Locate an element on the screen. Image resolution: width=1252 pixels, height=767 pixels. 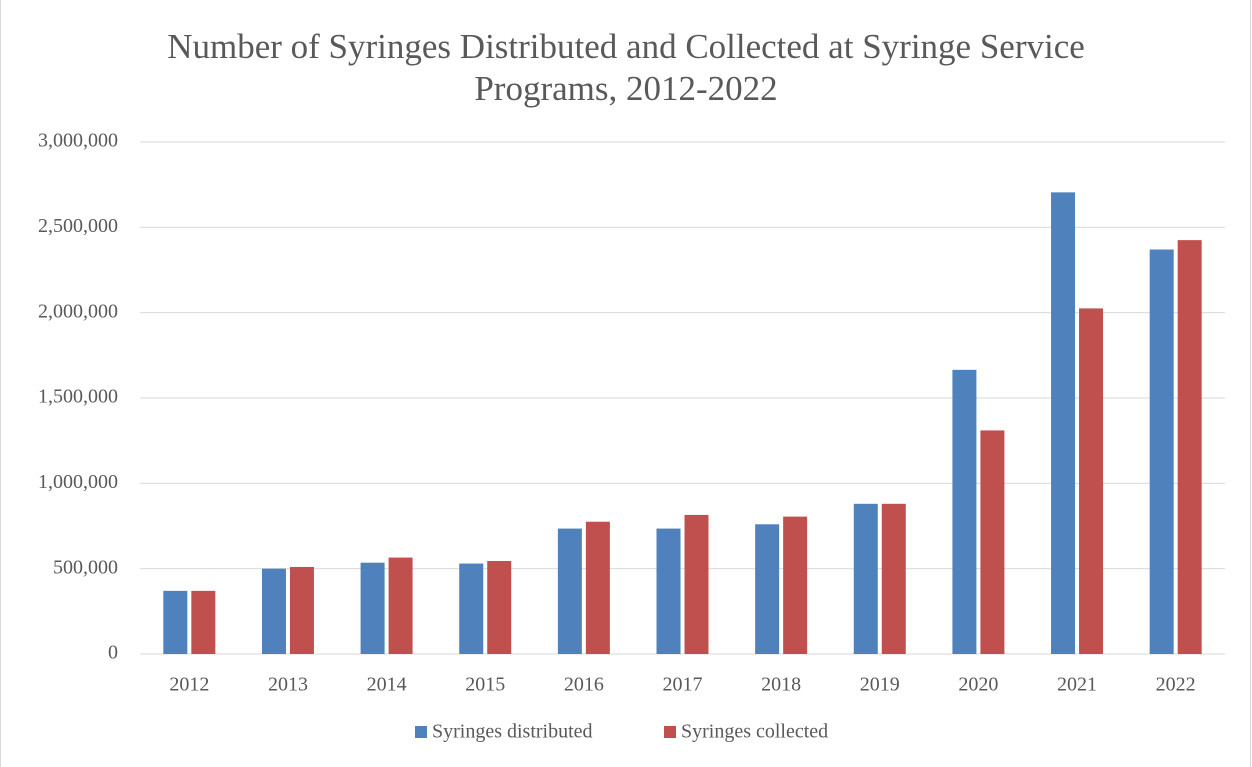
x-tick-label: 2018 is located at coordinates (781, 685).